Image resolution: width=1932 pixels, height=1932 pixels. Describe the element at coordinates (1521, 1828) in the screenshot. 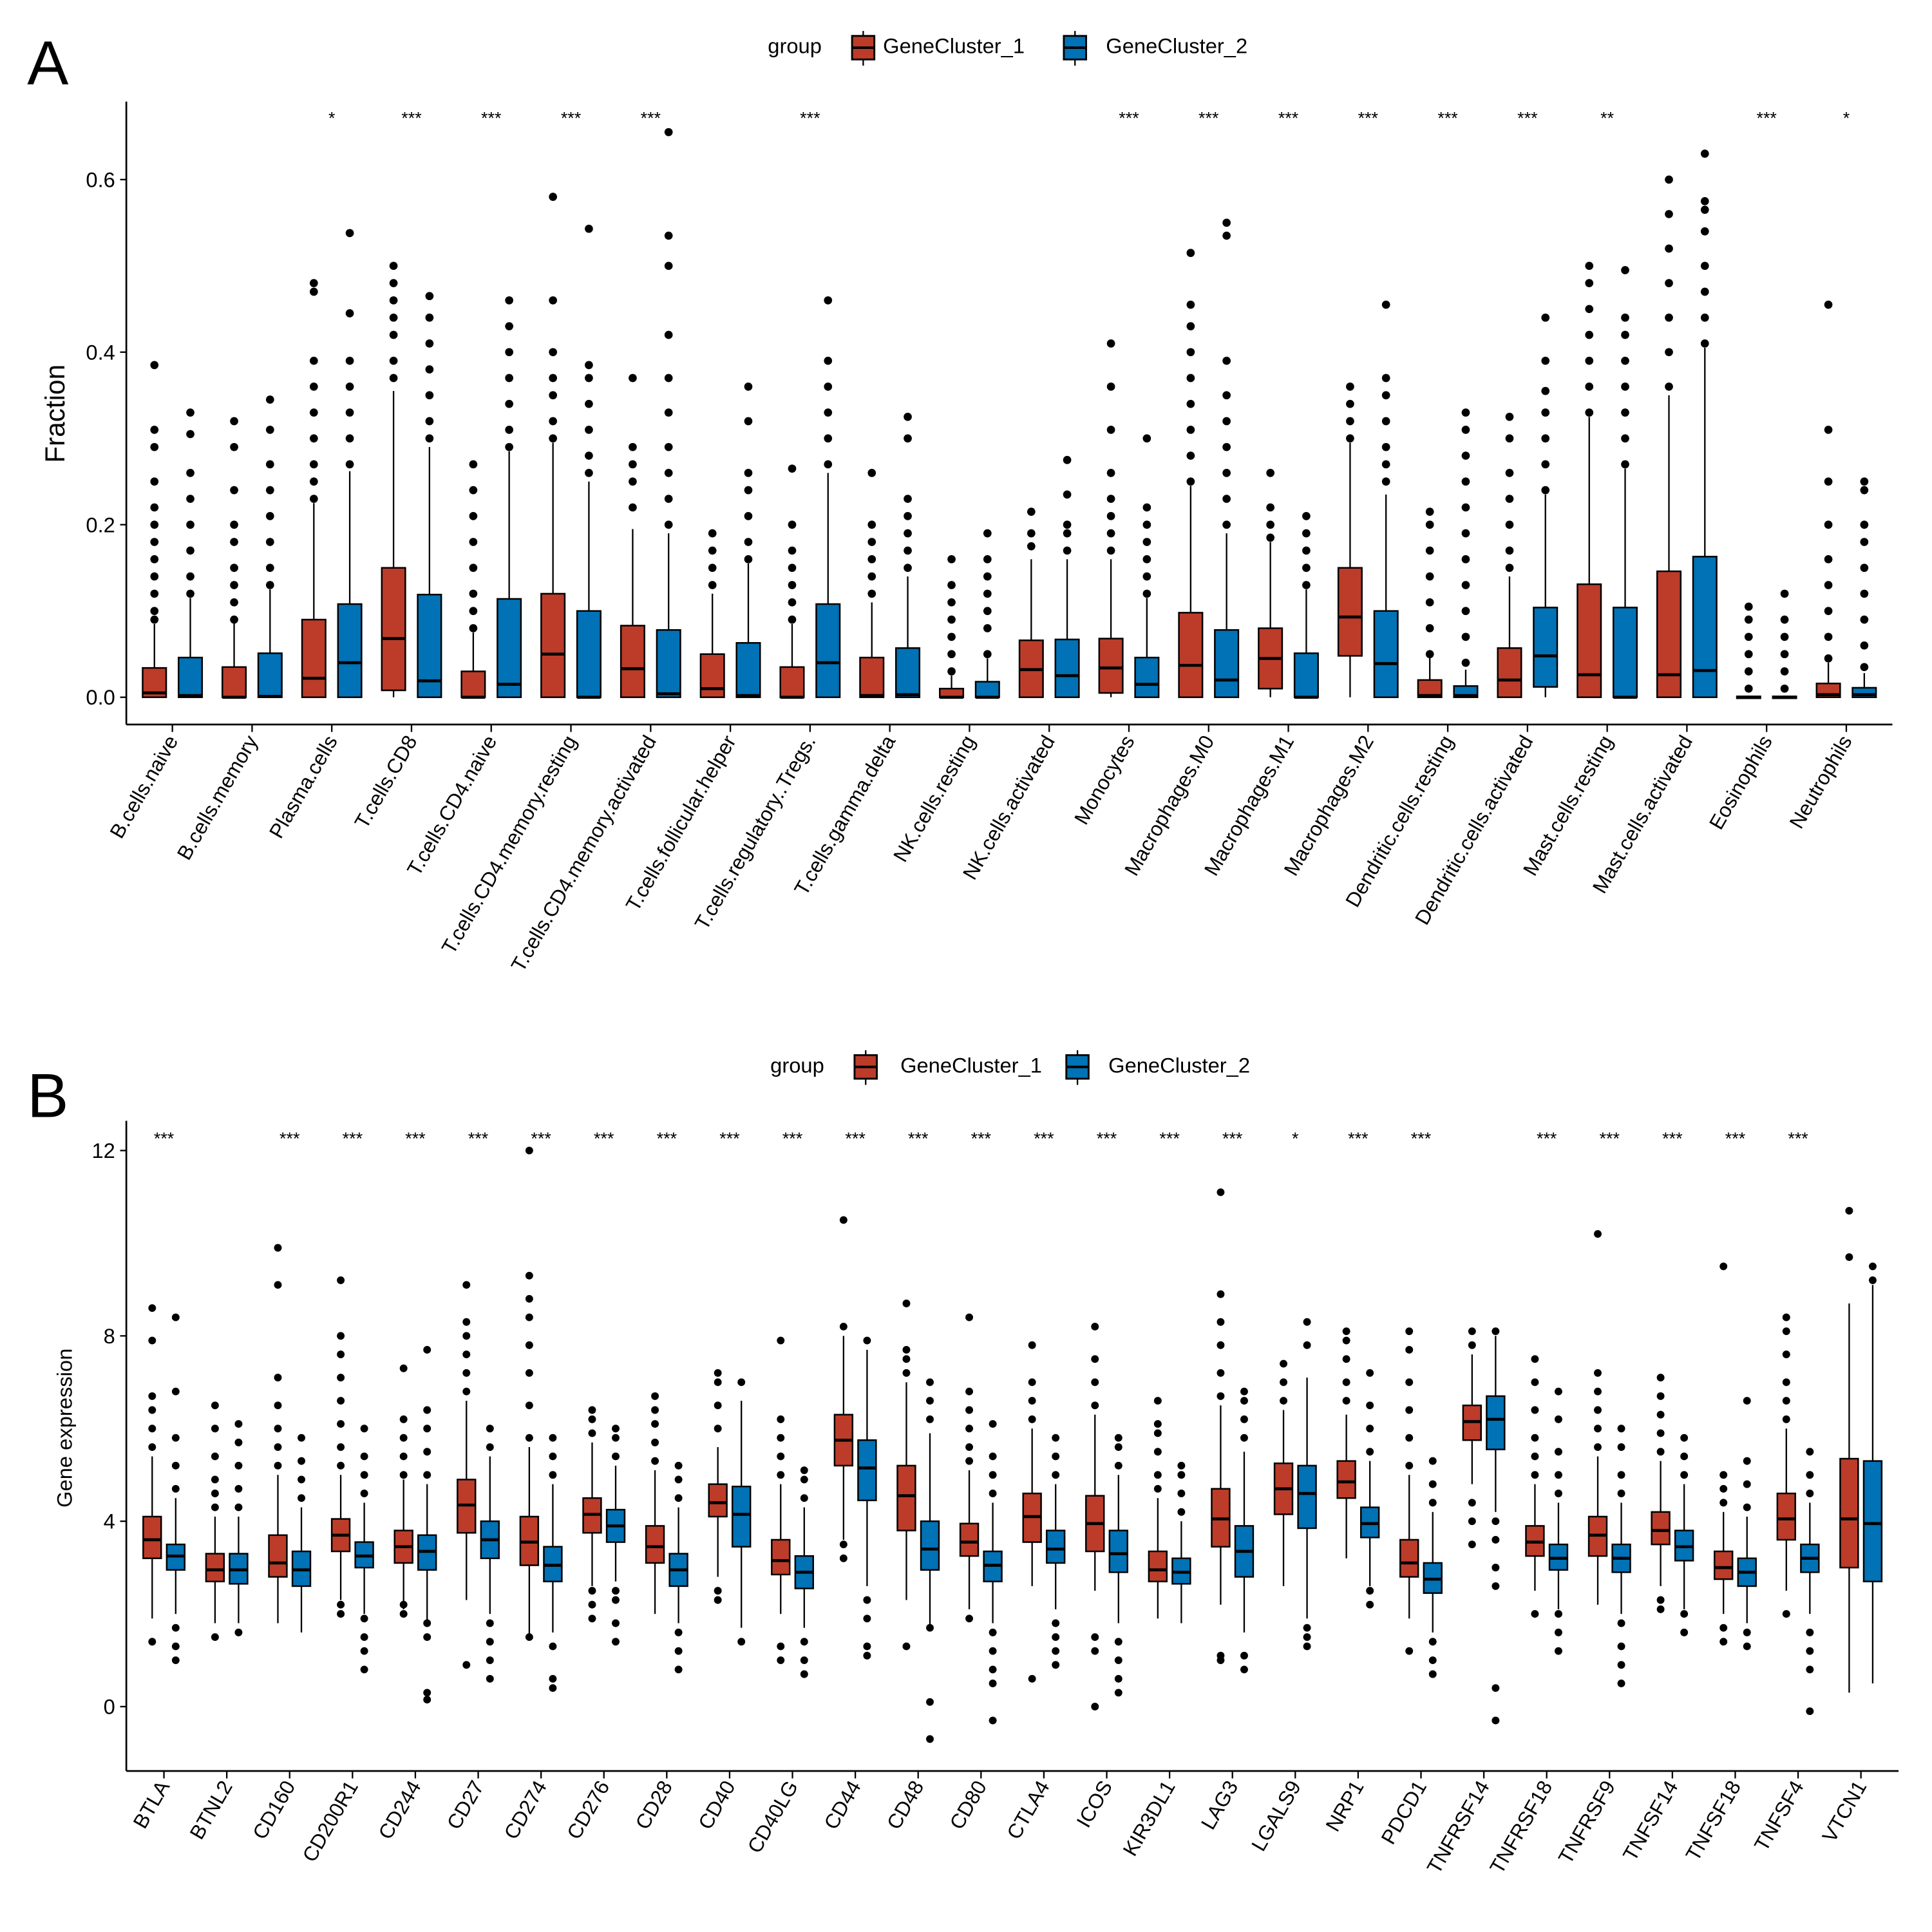

I see `x-tick-label: TNFRSF18` at that location.